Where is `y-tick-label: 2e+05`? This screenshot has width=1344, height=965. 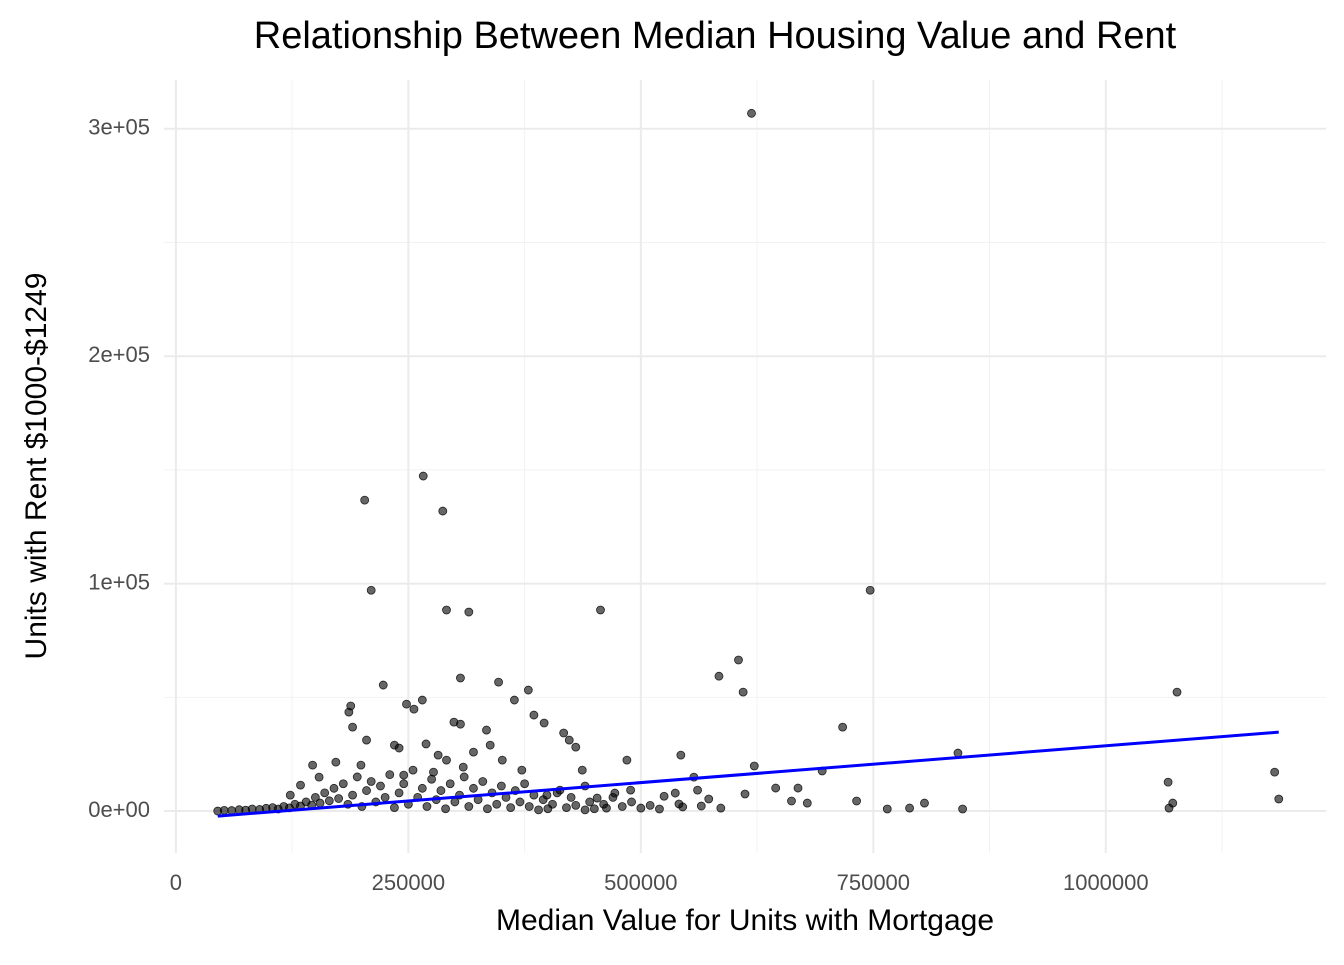 y-tick-label: 2e+05 is located at coordinates (119, 354).